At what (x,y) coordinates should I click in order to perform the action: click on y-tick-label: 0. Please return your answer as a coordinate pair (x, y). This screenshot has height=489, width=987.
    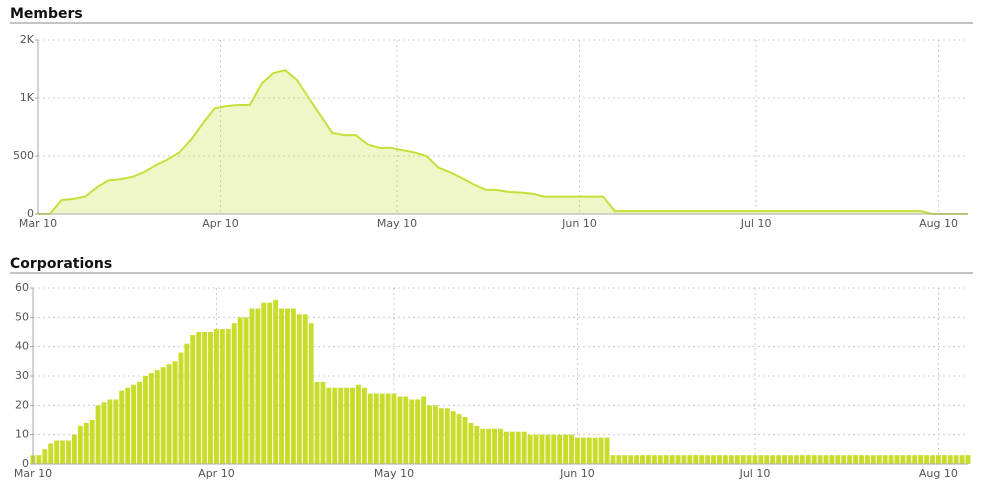
    Looking at the image, I should click on (30, 213).